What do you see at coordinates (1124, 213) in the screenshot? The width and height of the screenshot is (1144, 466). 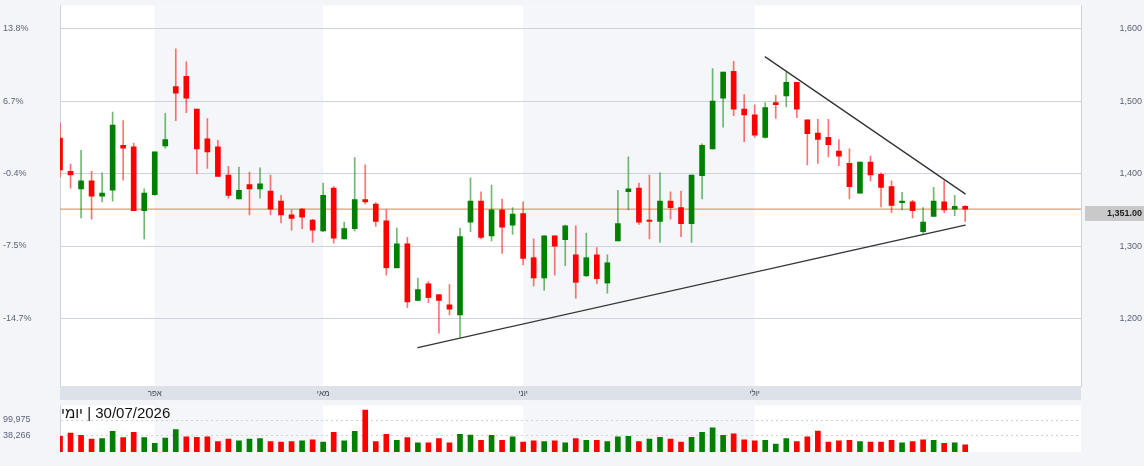 I see `ref-line-label: 1,351.00` at bounding box center [1124, 213].